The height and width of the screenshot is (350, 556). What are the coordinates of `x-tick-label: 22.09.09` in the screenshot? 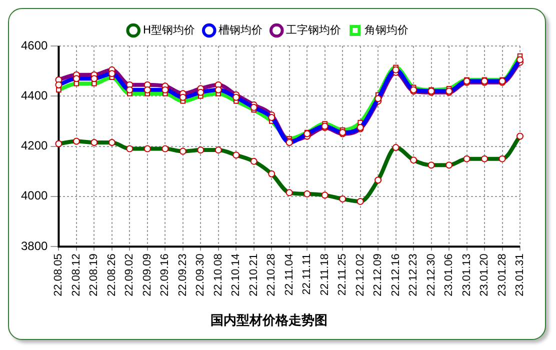 It's located at (147, 275).